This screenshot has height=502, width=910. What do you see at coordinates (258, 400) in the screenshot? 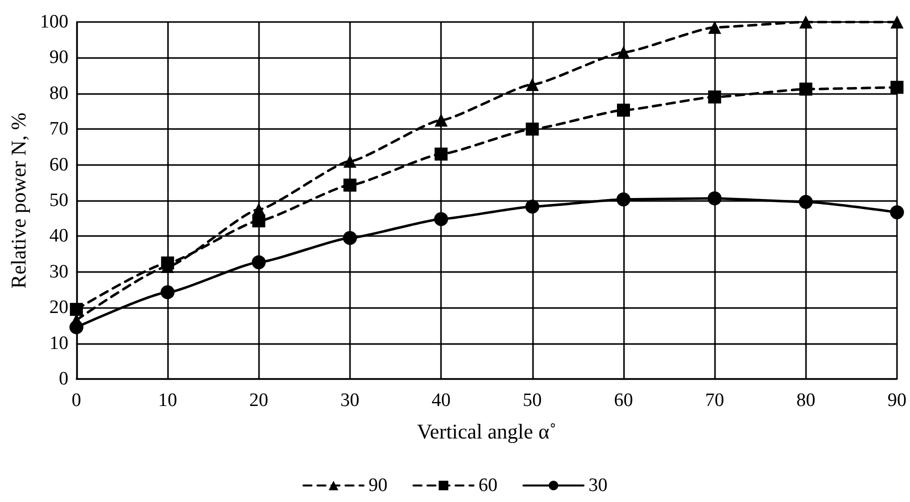
I see `x-tick-label: 20` at bounding box center [258, 400].